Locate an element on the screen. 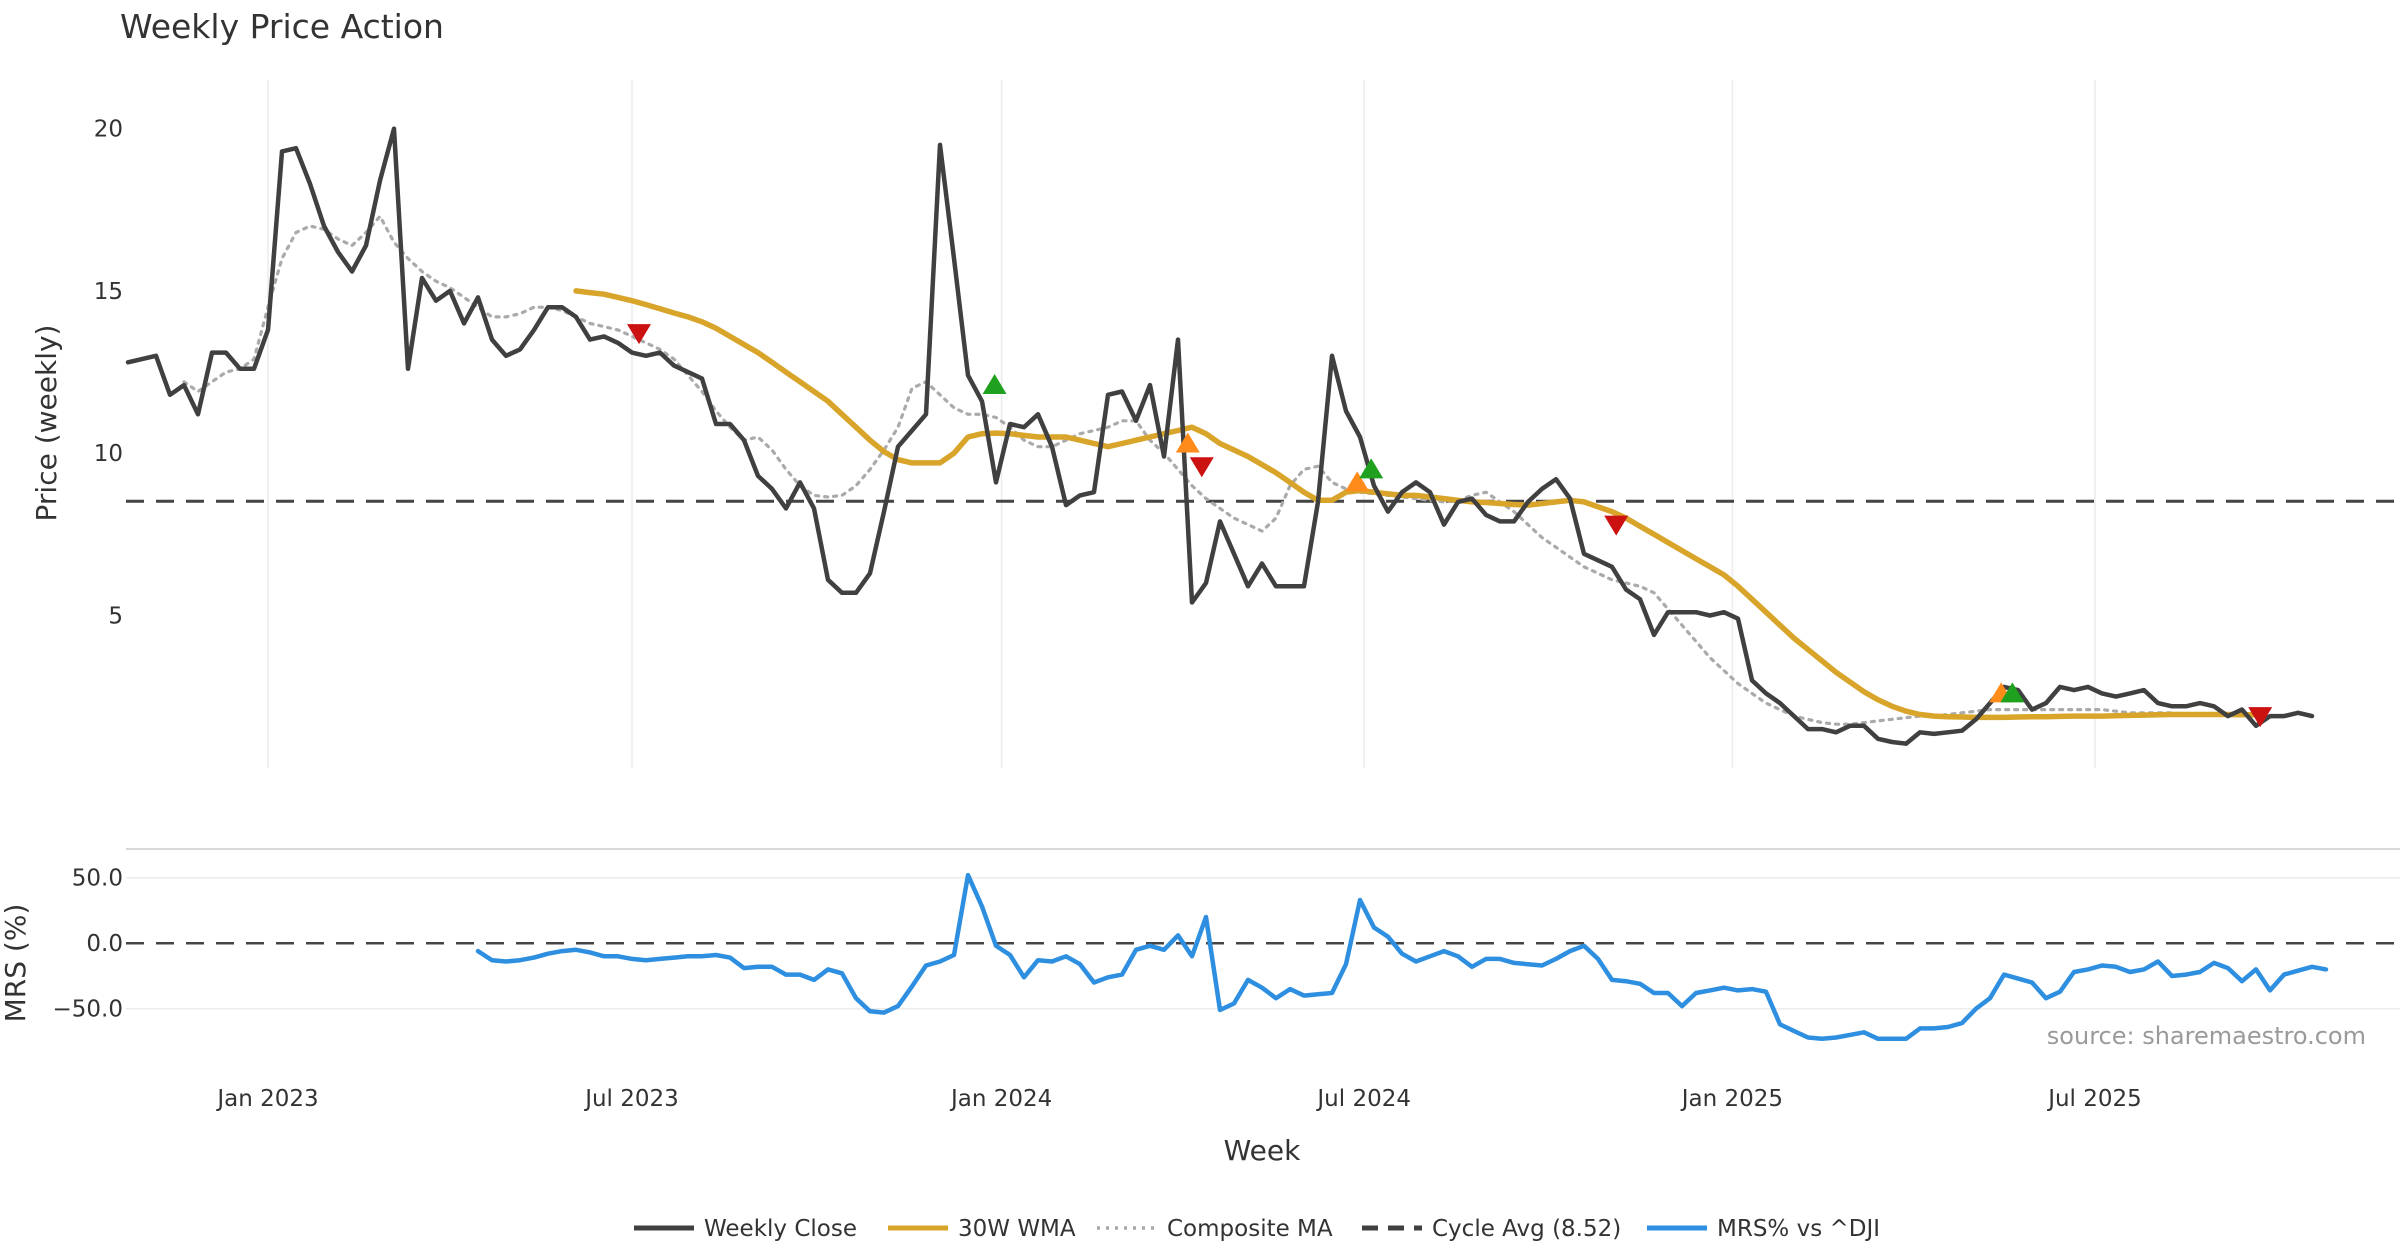 The height and width of the screenshot is (1260, 2400). legend-label: 30W WMA is located at coordinates (1017, 1229).